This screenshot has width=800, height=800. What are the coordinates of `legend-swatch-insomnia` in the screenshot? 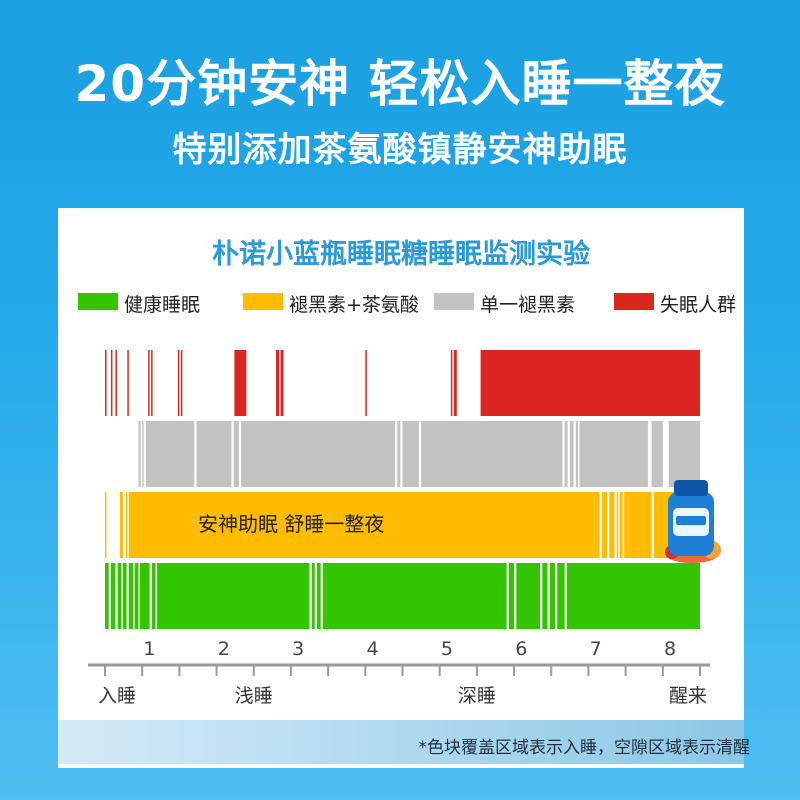 It's located at (634, 301).